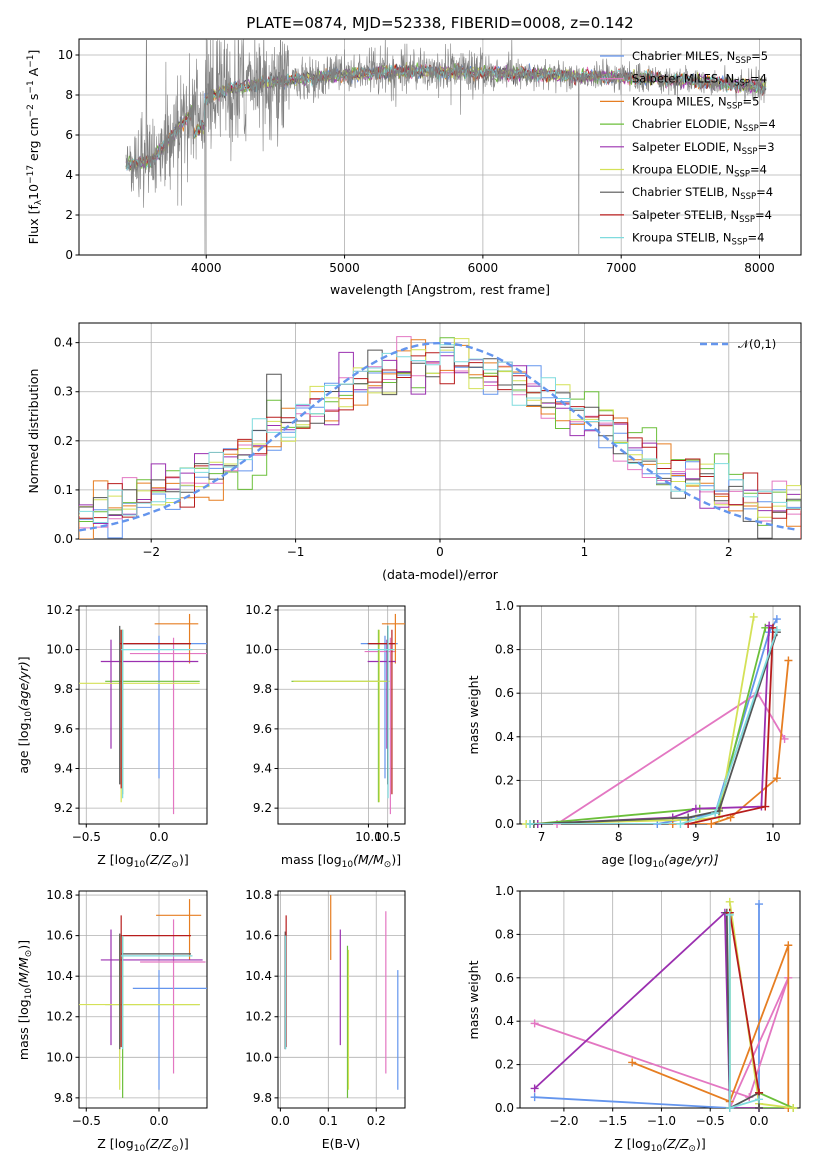 Image resolution: width=819 pixels, height=1170 pixels. What do you see at coordinates (661, 1121) in the screenshot?
I see `x-tick-label: −1.0` at bounding box center [661, 1121].